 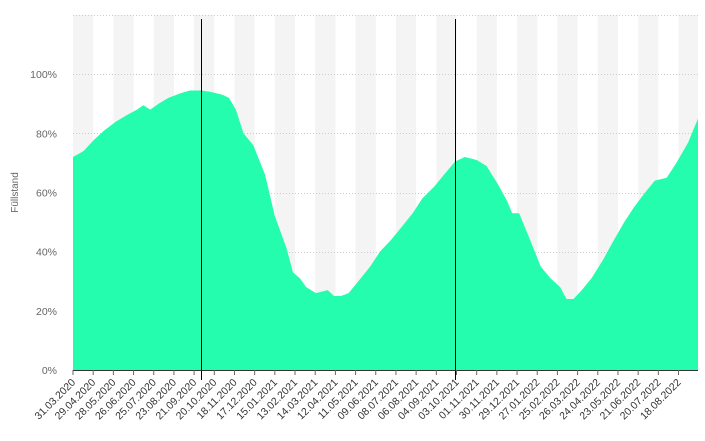 What do you see at coordinates (46, 253) in the screenshot?
I see `y-tick-label: 40%` at bounding box center [46, 253].